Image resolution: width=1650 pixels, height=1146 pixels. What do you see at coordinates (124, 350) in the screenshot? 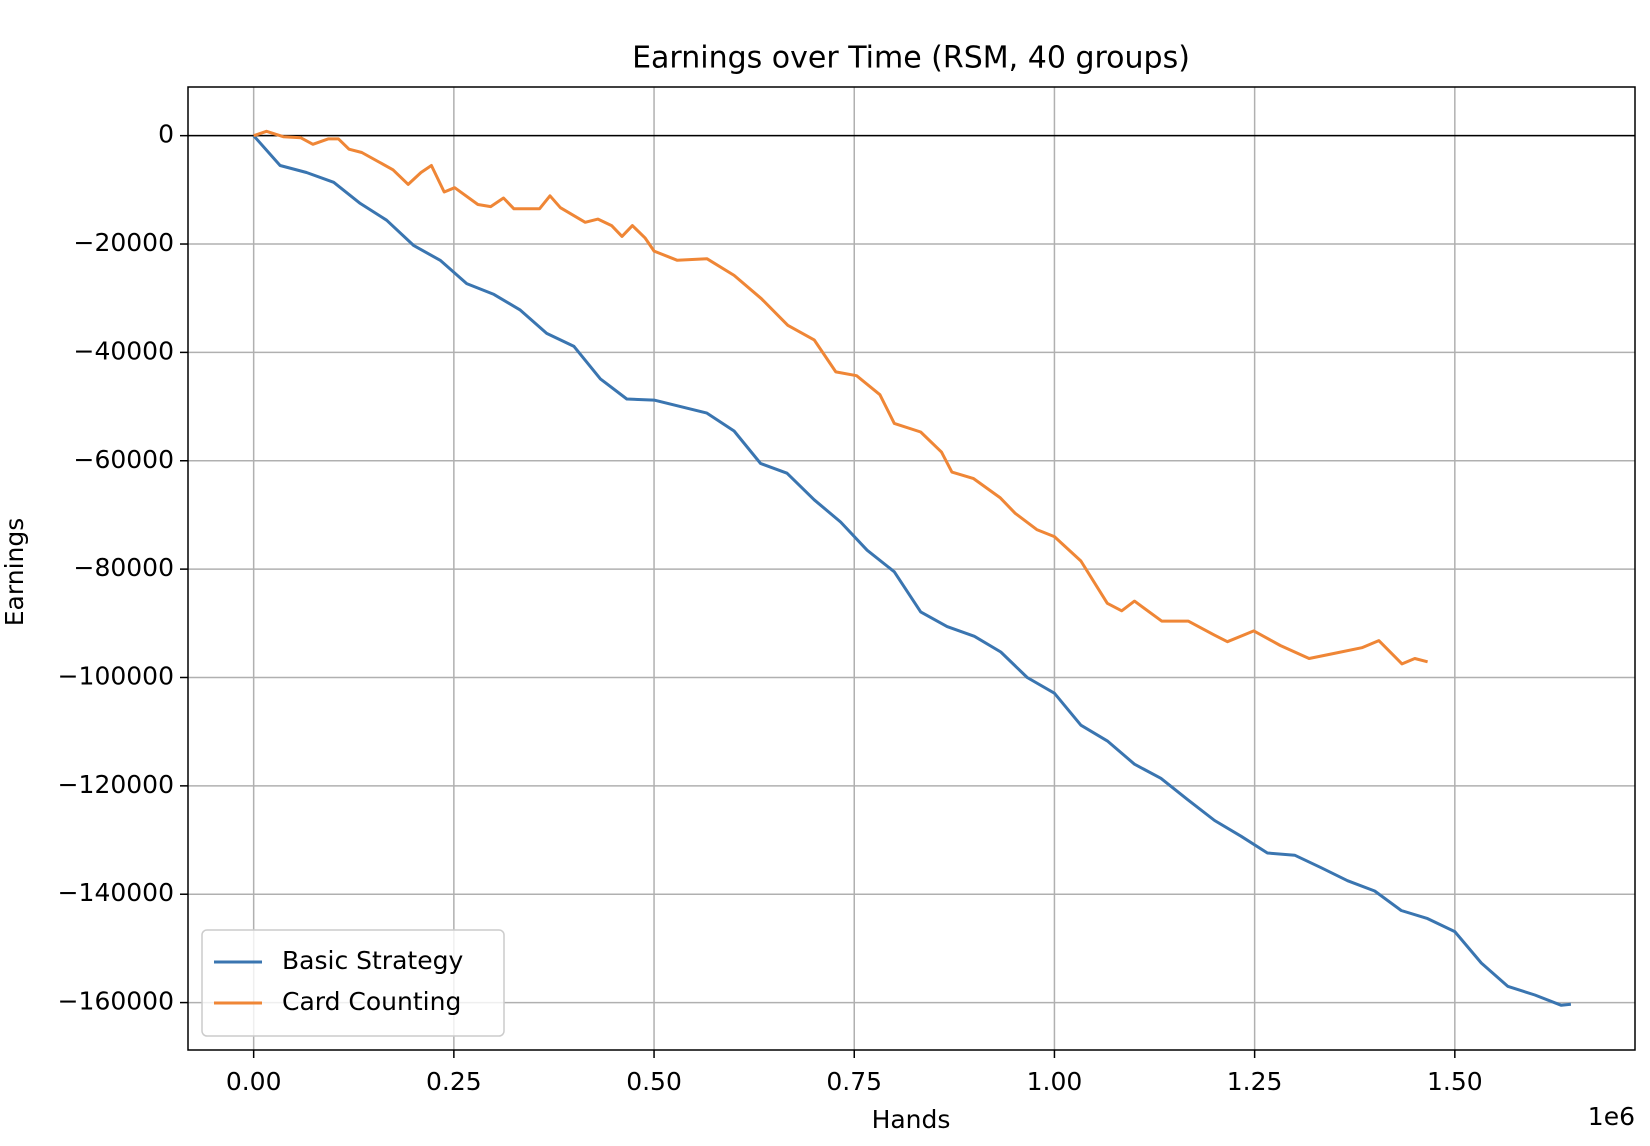
I see `y-tick-label: −40000` at bounding box center [124, 350].